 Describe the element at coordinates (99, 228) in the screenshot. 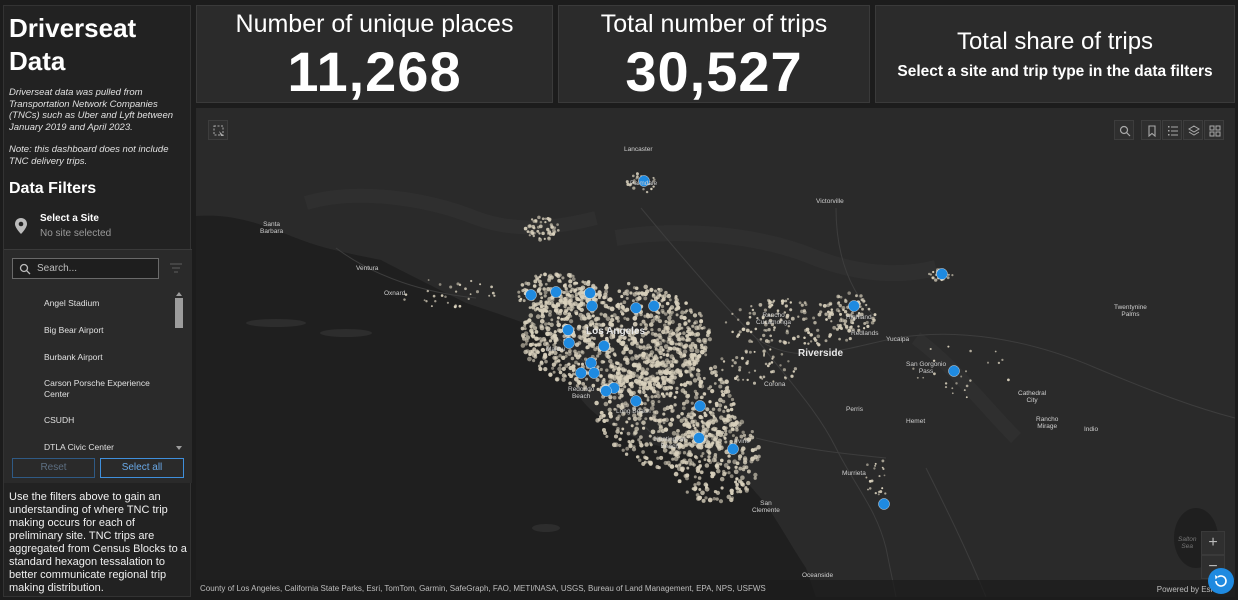

I see `site-selector: Select a Site No site selected` at that location.